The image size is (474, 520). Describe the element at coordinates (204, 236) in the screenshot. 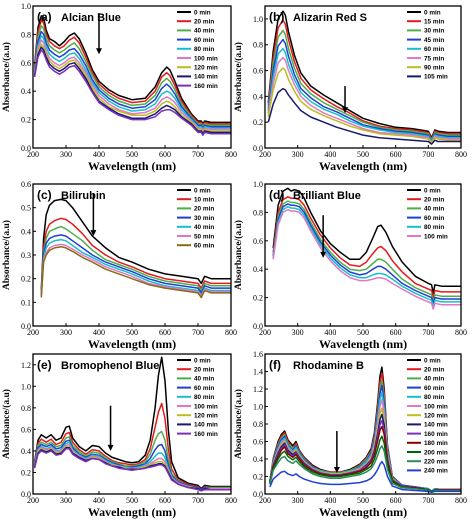

I see `legend-entry: 50 min` at that location.